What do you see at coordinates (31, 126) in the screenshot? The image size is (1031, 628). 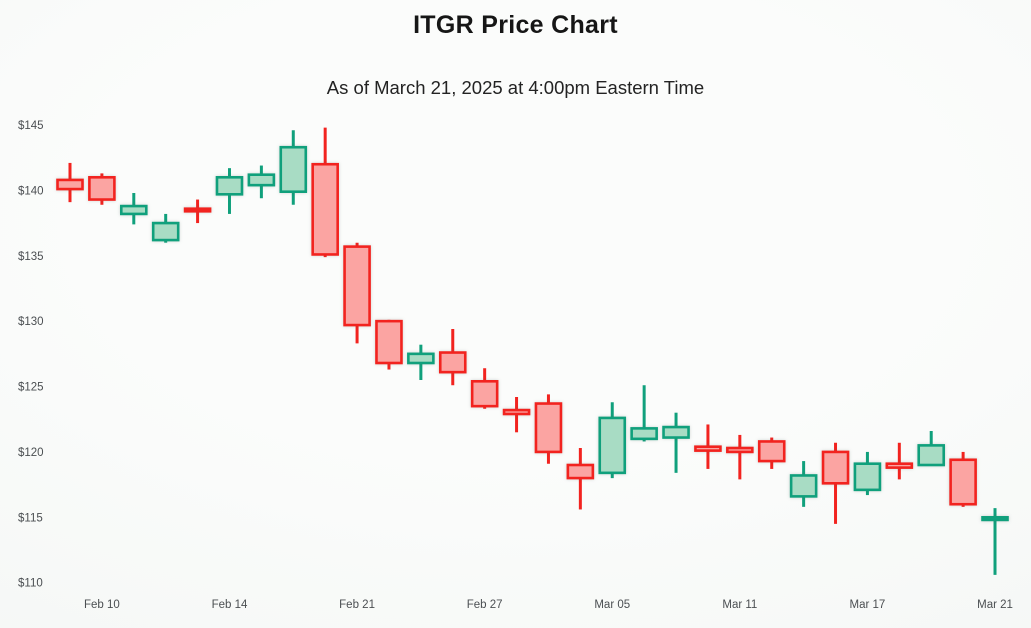 I see `y-tick-label: $145` at bounding box center [31, 126].